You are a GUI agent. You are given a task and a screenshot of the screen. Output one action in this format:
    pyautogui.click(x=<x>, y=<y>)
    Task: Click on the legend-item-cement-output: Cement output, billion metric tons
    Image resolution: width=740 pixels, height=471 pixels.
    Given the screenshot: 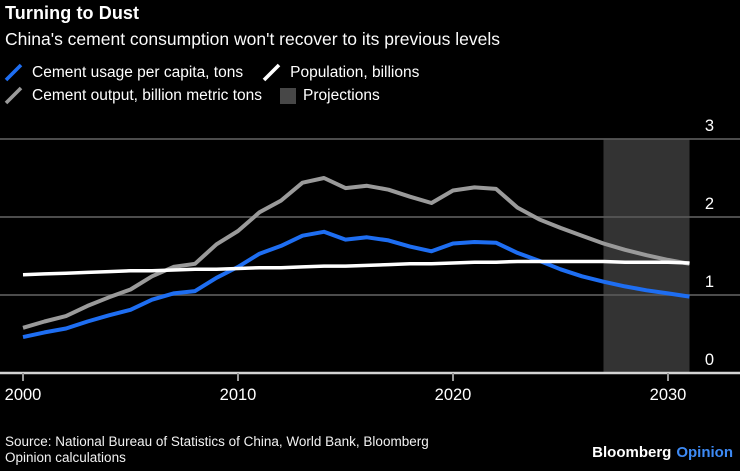 What is the action you would take?
    pyautogui.click(x=132, y=96)
    